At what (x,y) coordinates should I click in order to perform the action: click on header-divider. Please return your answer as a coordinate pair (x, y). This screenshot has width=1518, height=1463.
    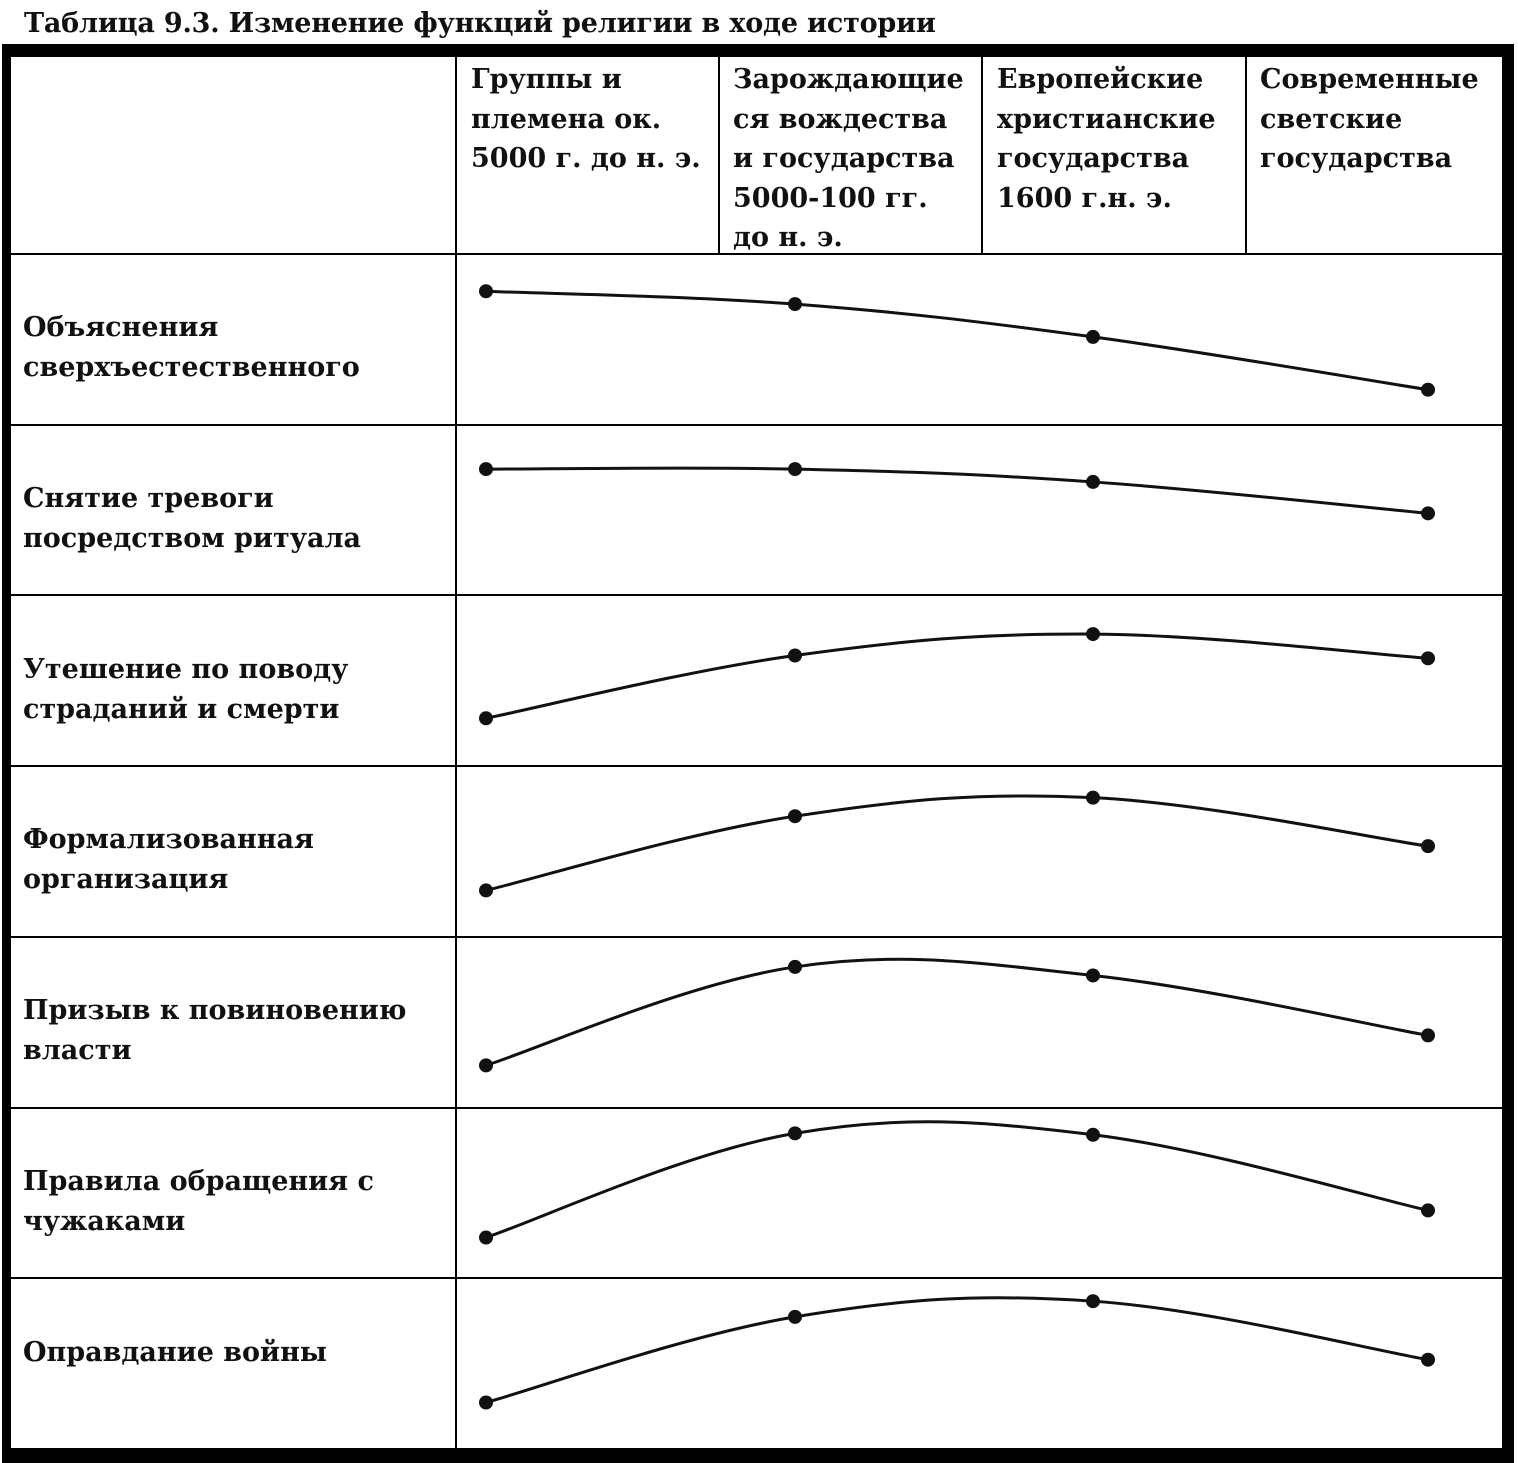
    Looking at the image, I should click on (756, 254).